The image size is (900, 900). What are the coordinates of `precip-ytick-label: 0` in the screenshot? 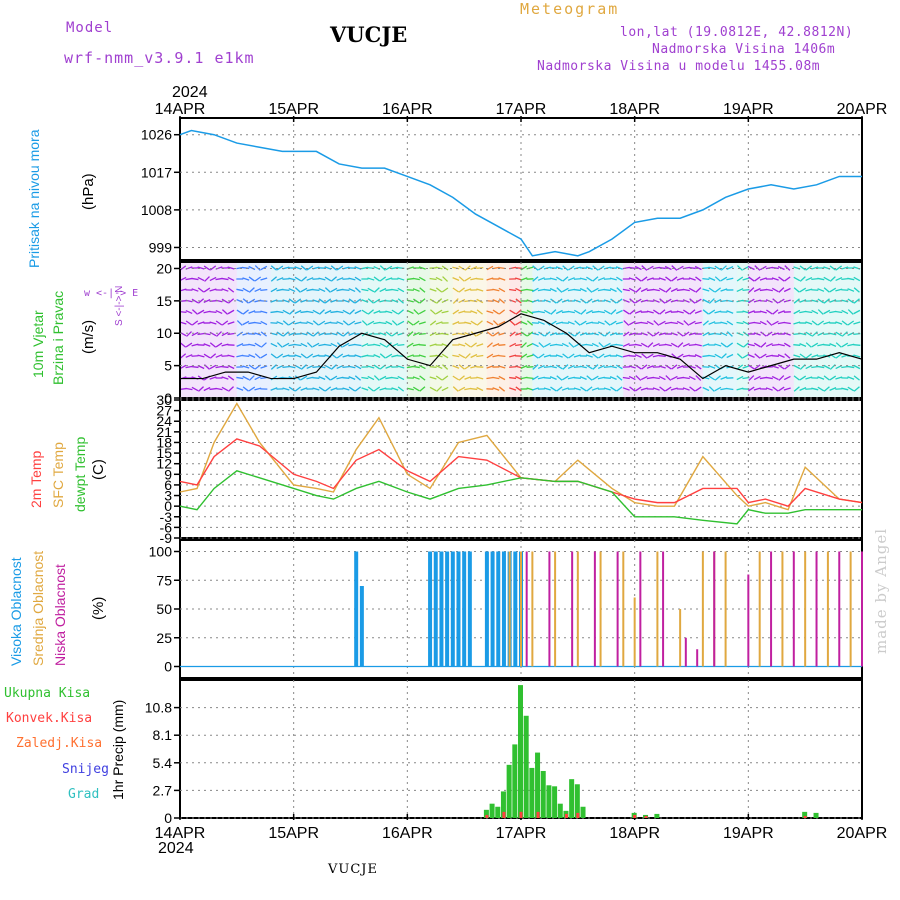 It's located at (168, 818).